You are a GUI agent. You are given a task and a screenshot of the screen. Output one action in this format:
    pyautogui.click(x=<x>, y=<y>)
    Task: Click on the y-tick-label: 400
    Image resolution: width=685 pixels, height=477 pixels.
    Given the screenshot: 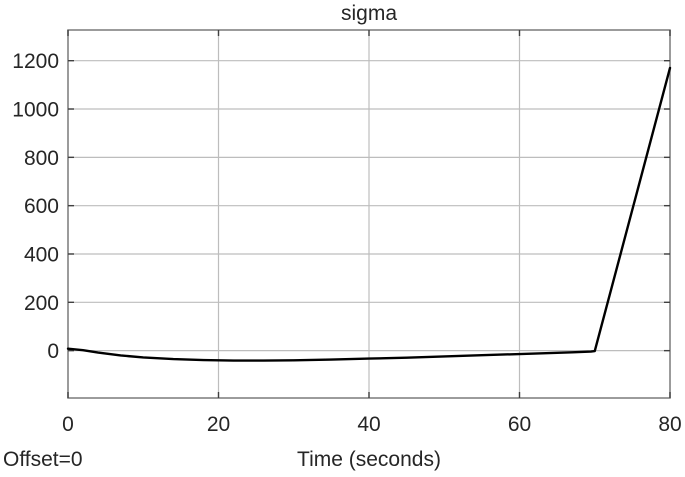 What is the action you would take?
    pyautogui.click(x=41, y=254)
    